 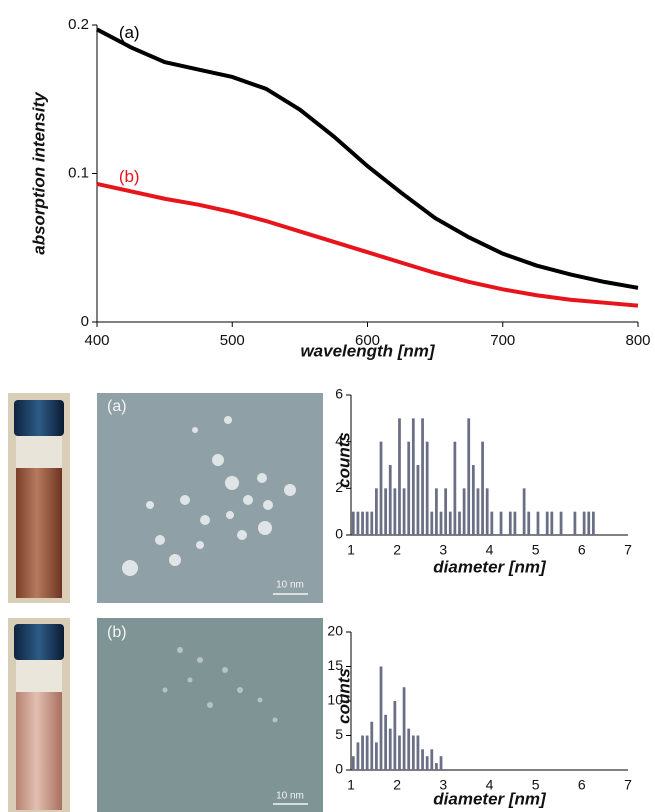 I want to click on y-tick-label: 0.1, so click(x=78, y=172).